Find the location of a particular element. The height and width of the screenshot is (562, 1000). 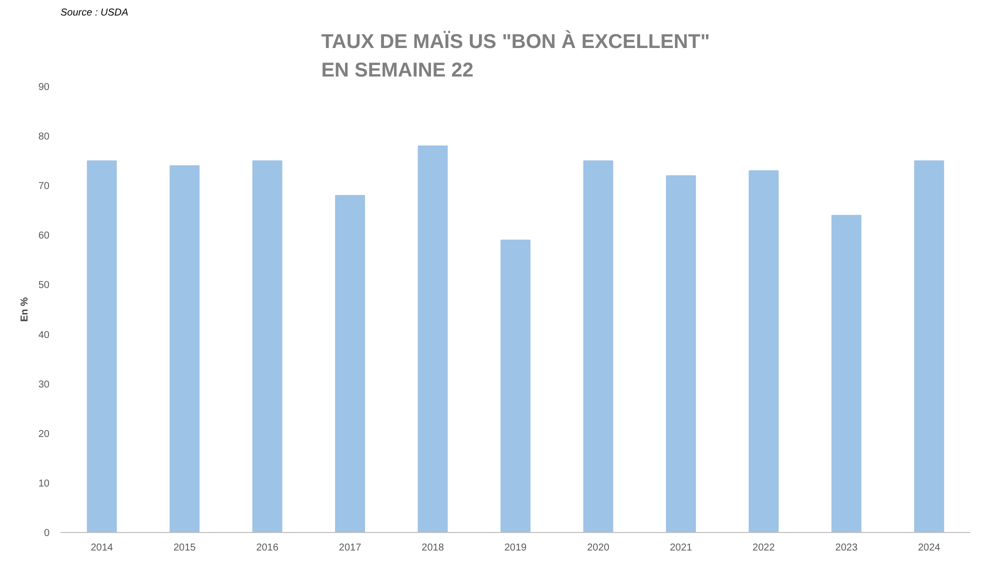

y-tick-label: 60 is located at coordinates (44, 236).